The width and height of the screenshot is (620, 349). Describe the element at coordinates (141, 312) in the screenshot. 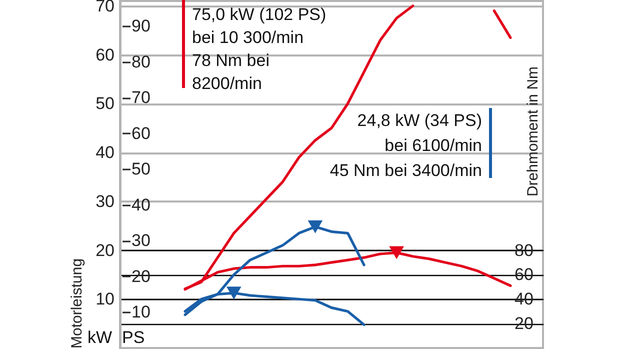

I see `y3-tick-label: 10` at that location.